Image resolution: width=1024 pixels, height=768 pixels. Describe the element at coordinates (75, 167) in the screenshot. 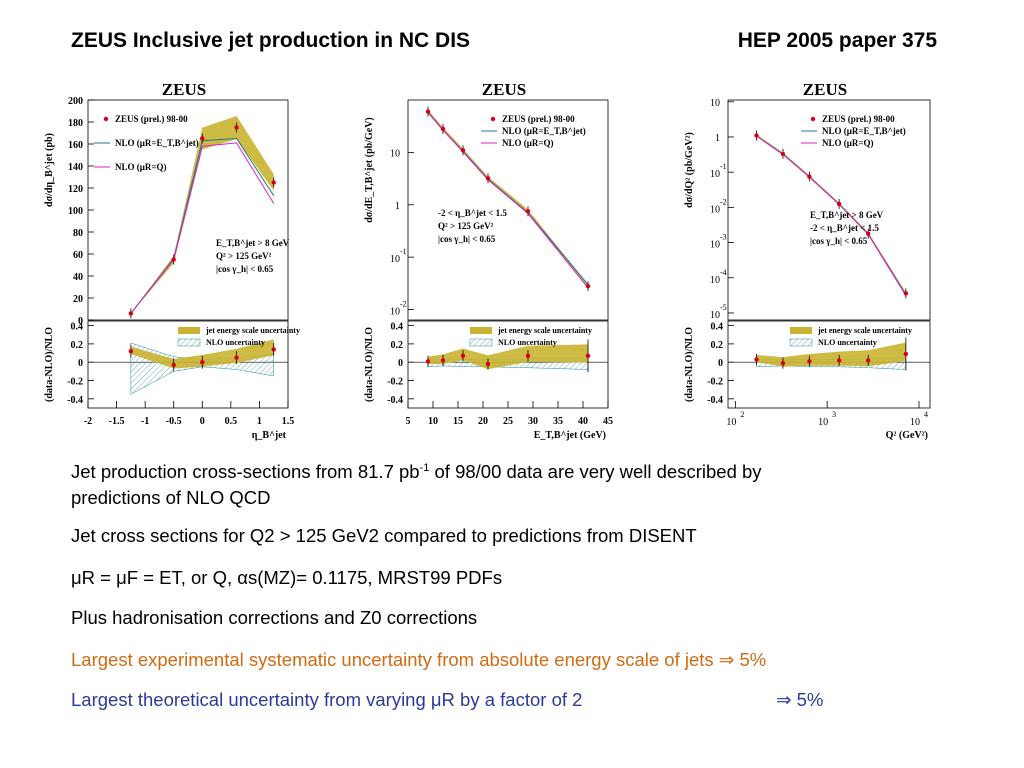

I see `y-tick-label: 140` at that location.